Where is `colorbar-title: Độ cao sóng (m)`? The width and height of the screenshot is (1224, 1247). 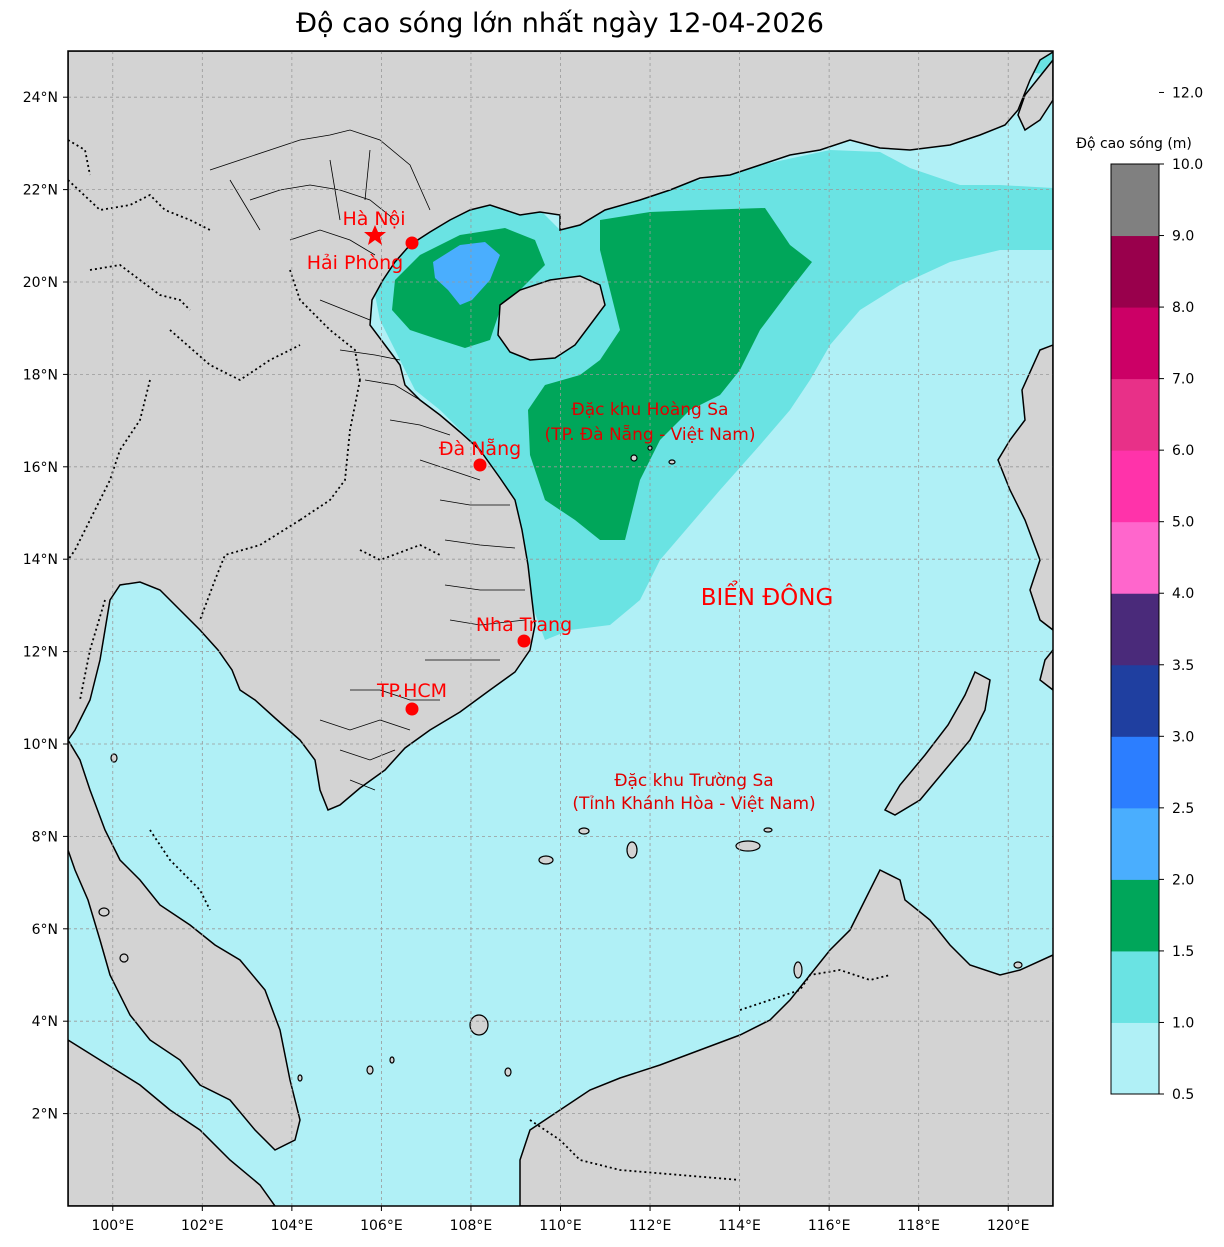 colorbar-title: Độ cao sóng (m) is located at coordinates (1134, 144).